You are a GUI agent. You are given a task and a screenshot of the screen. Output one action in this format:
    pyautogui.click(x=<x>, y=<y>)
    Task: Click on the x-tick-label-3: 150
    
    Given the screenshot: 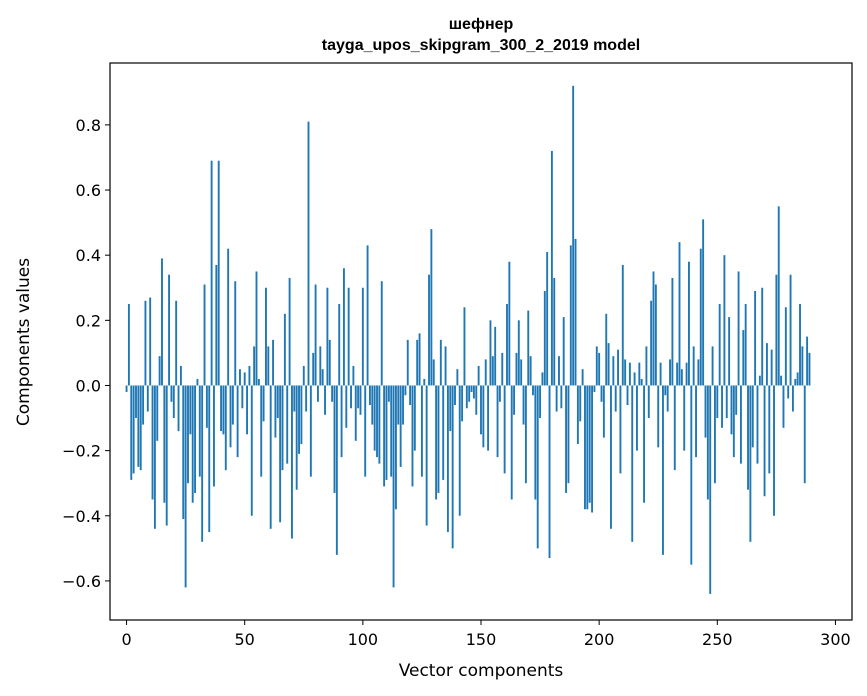 What is the action you would take?
    pyautogui.click(x=481, y=639)
    